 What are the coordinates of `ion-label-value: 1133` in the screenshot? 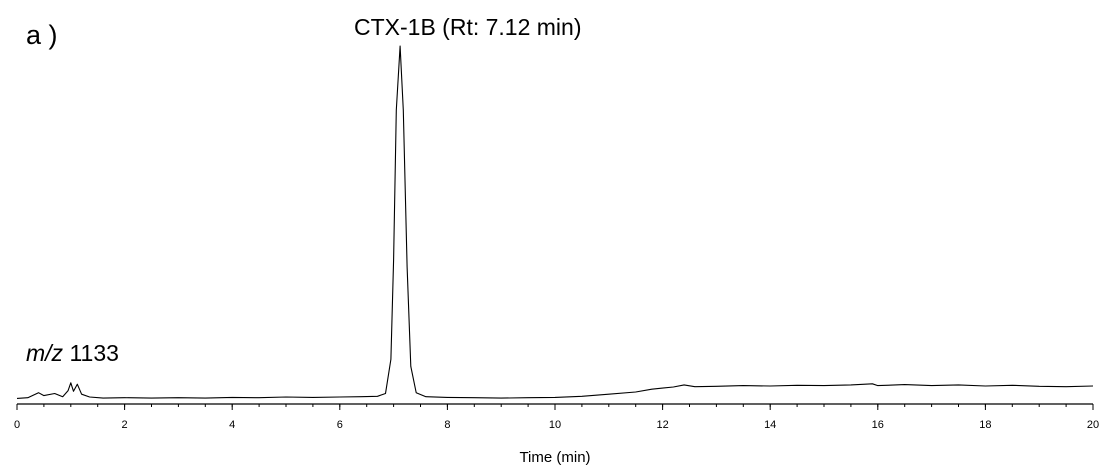 It's located at (94, 353).